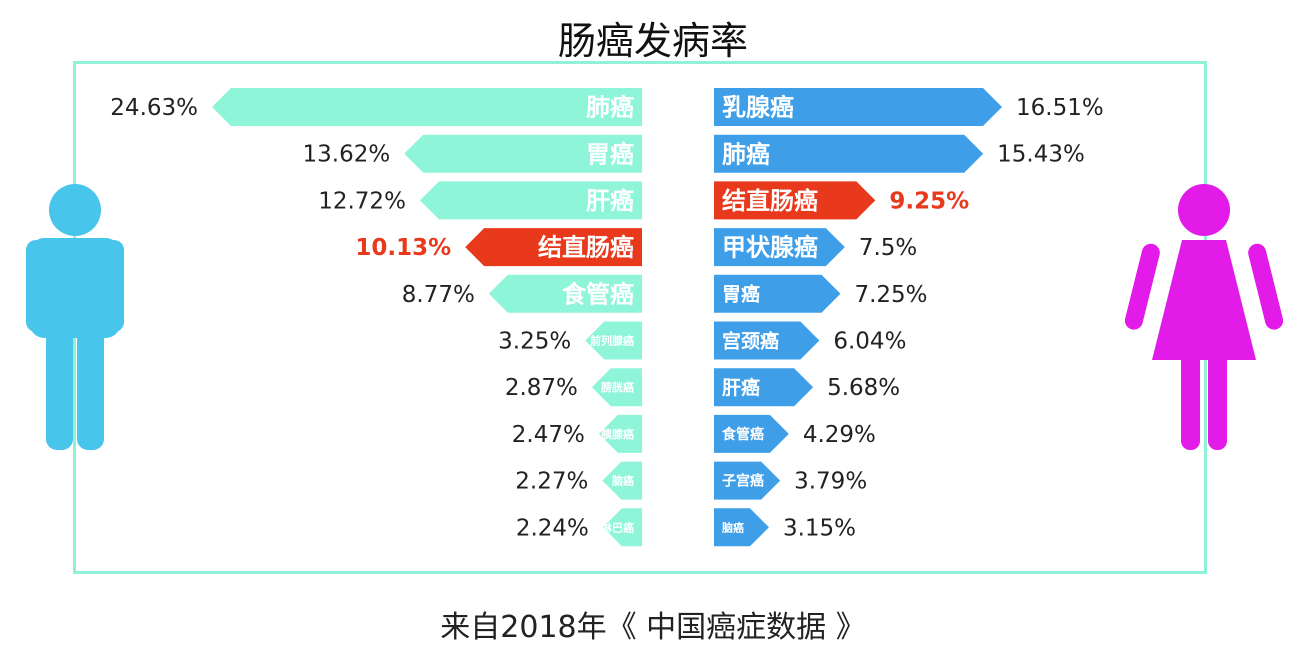 The image size is (1306, 653). What do you see at coordinates (551, 482) in the screenshot?
I see `male-value-label-8: 2.27%` at bounding box center [551, 482].